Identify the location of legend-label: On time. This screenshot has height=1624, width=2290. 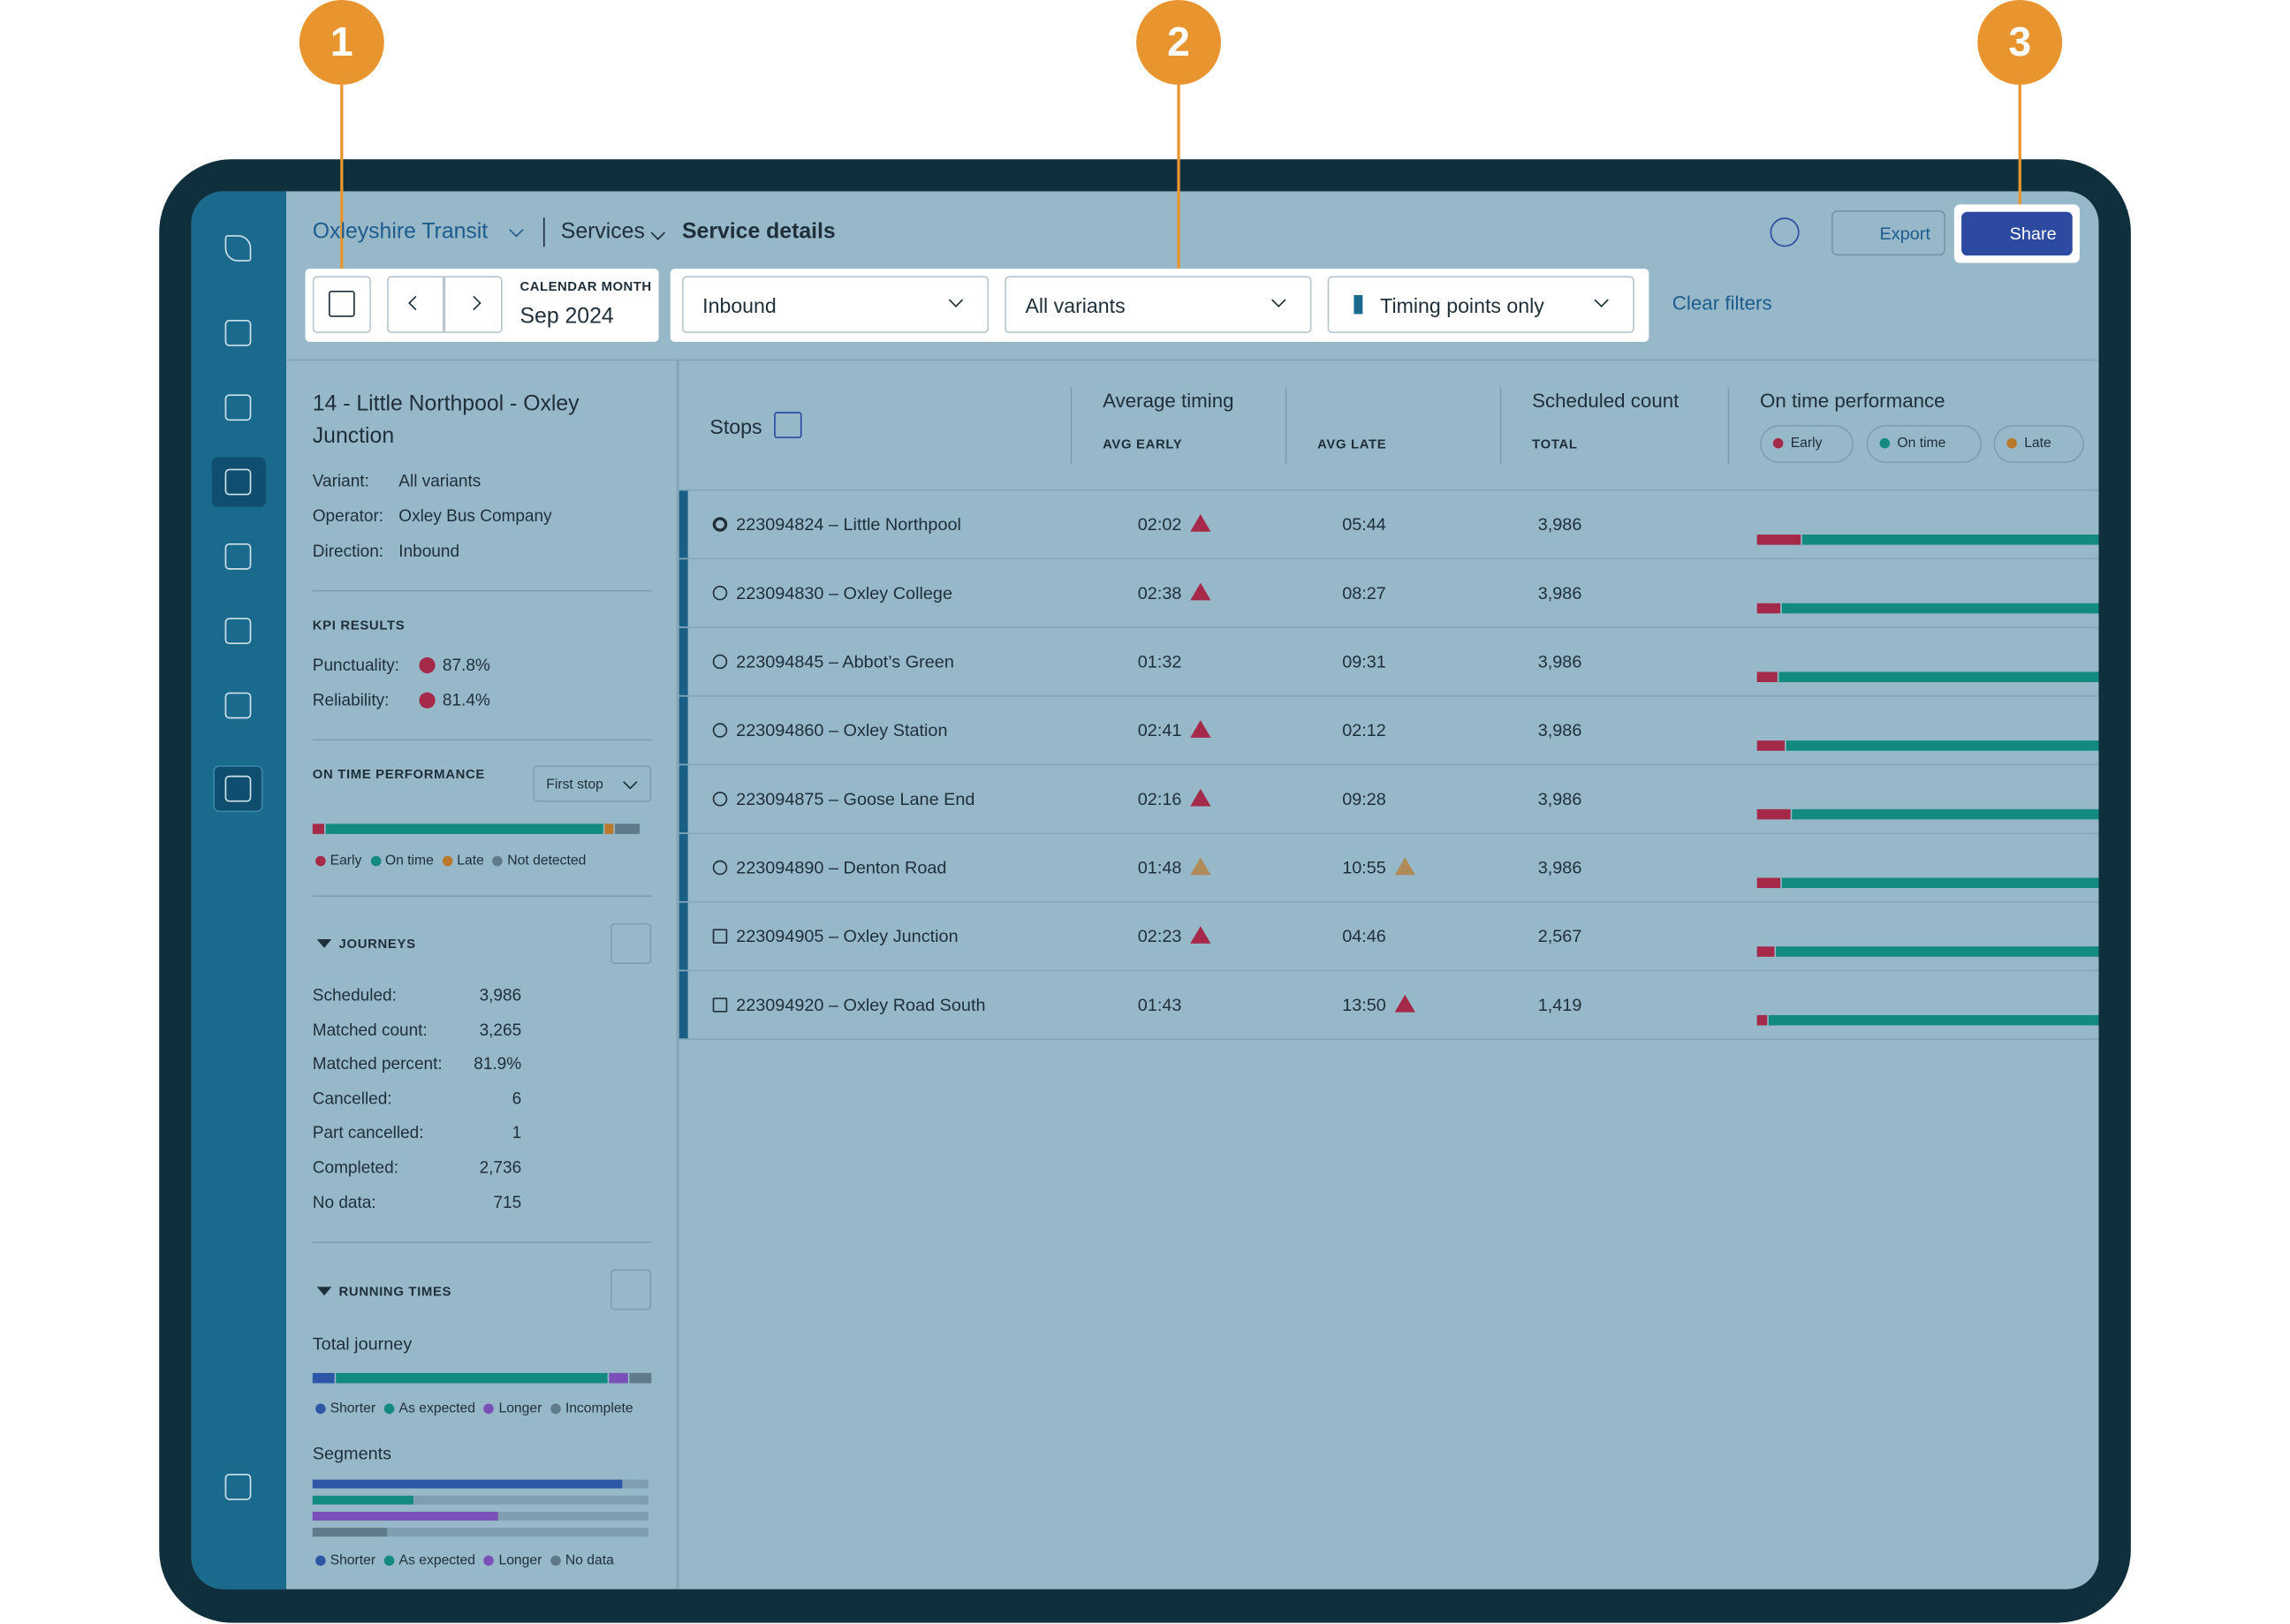
(409, 861).